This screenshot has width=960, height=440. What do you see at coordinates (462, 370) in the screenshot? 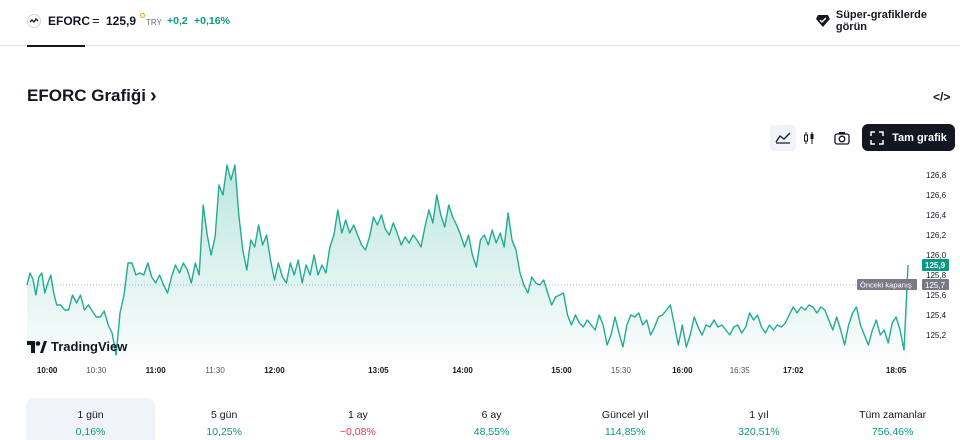
I see `x-tick-label: 14:00` at bounding box center [462, 370].